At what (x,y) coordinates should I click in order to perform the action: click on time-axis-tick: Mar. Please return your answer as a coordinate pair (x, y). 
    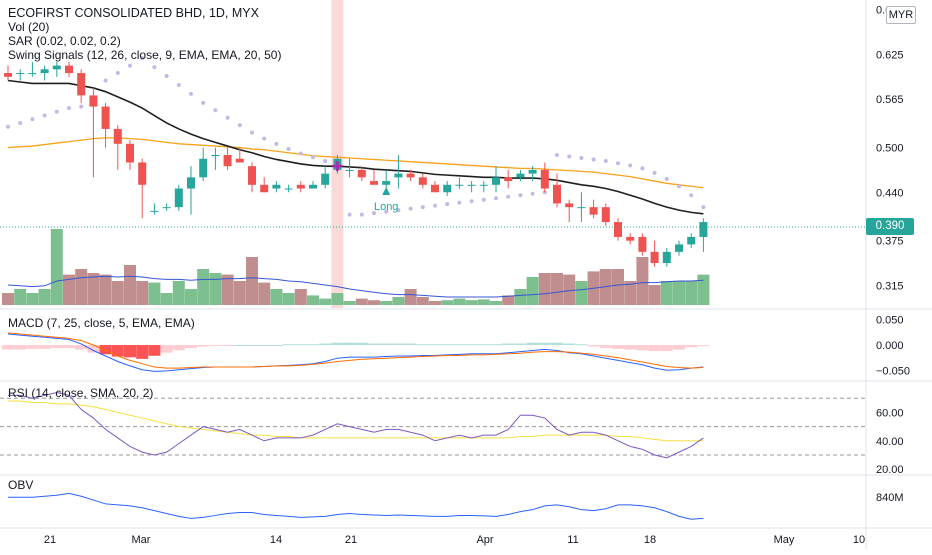
    Looking at the image, I should click on (141, 540).